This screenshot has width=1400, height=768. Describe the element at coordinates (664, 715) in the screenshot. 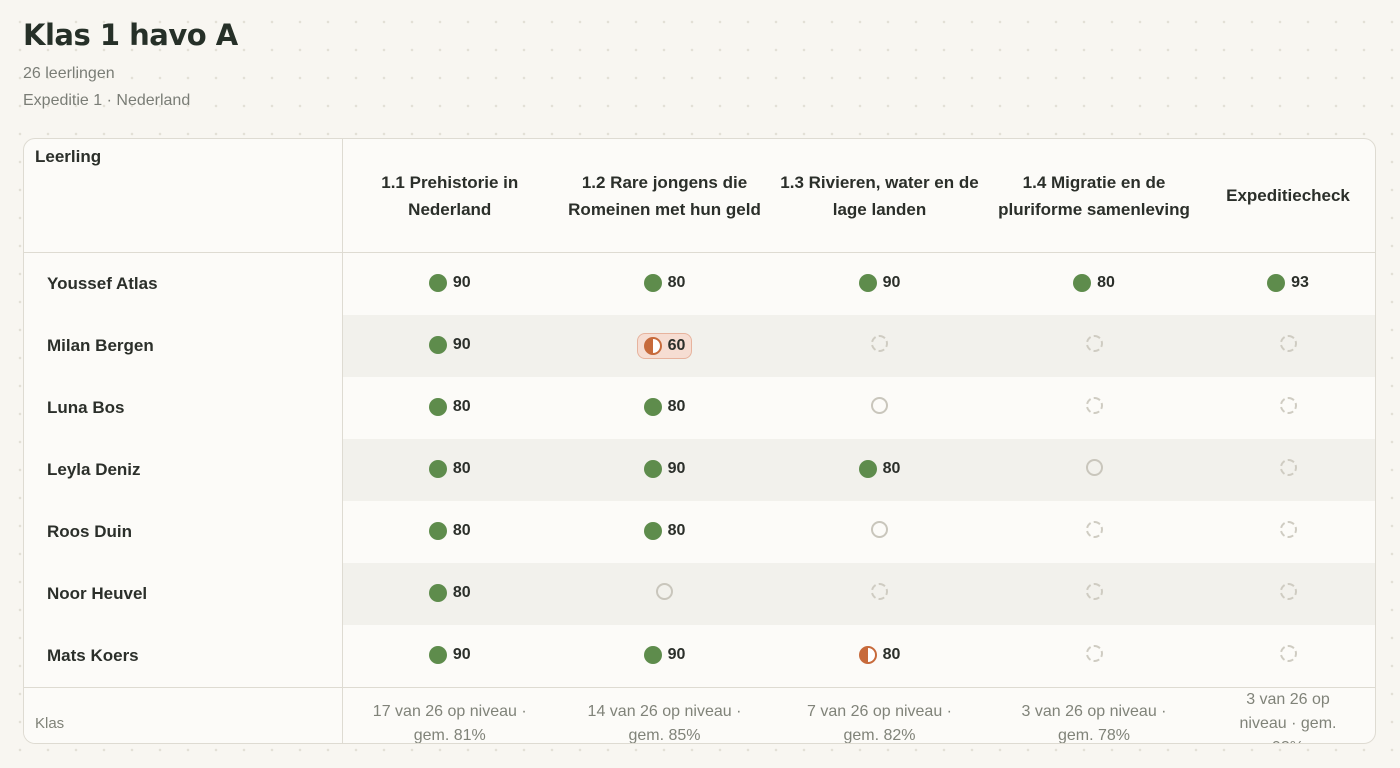

I see `class-summary: 14 van 26 op niveau · gem. 85%` at that location.